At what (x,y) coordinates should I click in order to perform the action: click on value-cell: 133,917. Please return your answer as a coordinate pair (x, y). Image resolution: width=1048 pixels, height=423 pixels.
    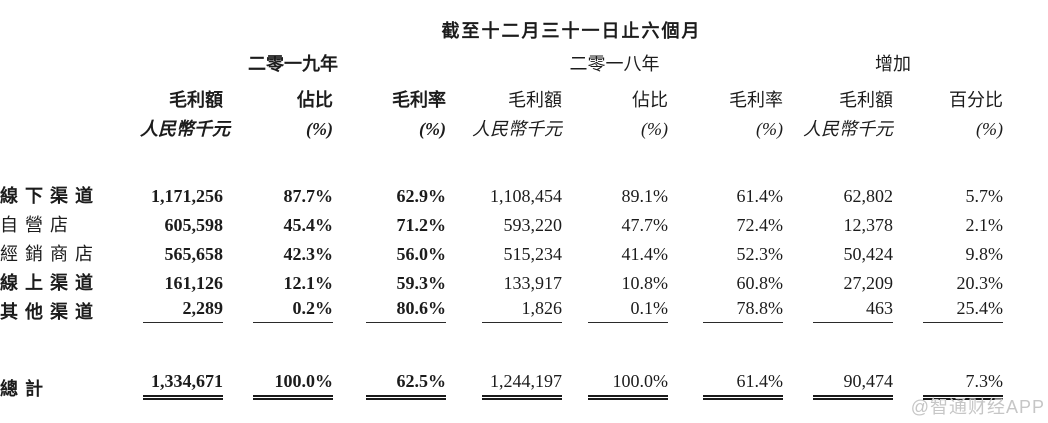
    Looking at the image, I should click on (533, 283).